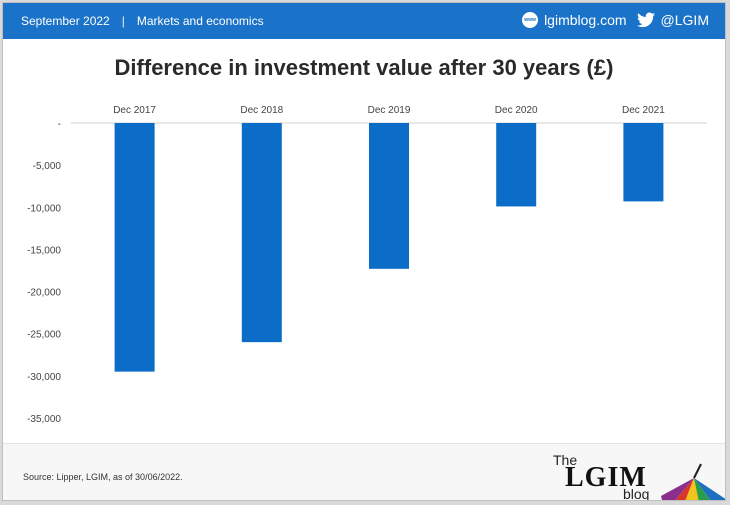 This screenshot has width=730, height=505. I want to click on y-tick-label: -20,000, so click(44, 293).